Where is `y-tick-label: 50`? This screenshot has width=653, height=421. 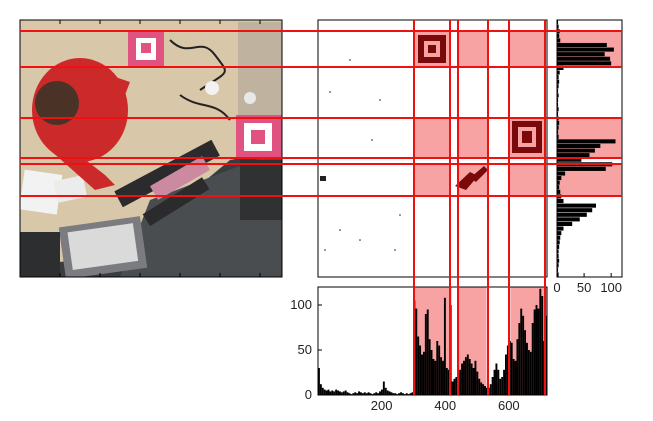 y-tick-label: 50 is located at coordinates (305, 349).